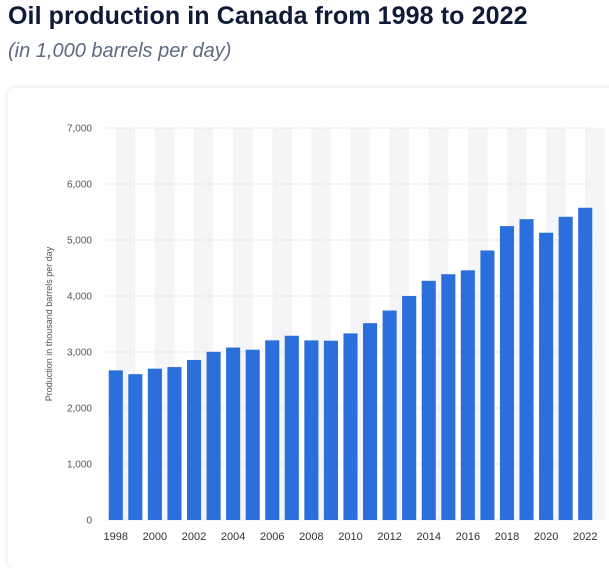 Image resolution: width=609 pixels, height=568 pixels. What do you see at coordinates (487, 385) in the screenshot?
I see `bar-2017` at bounding box center [487, 385].